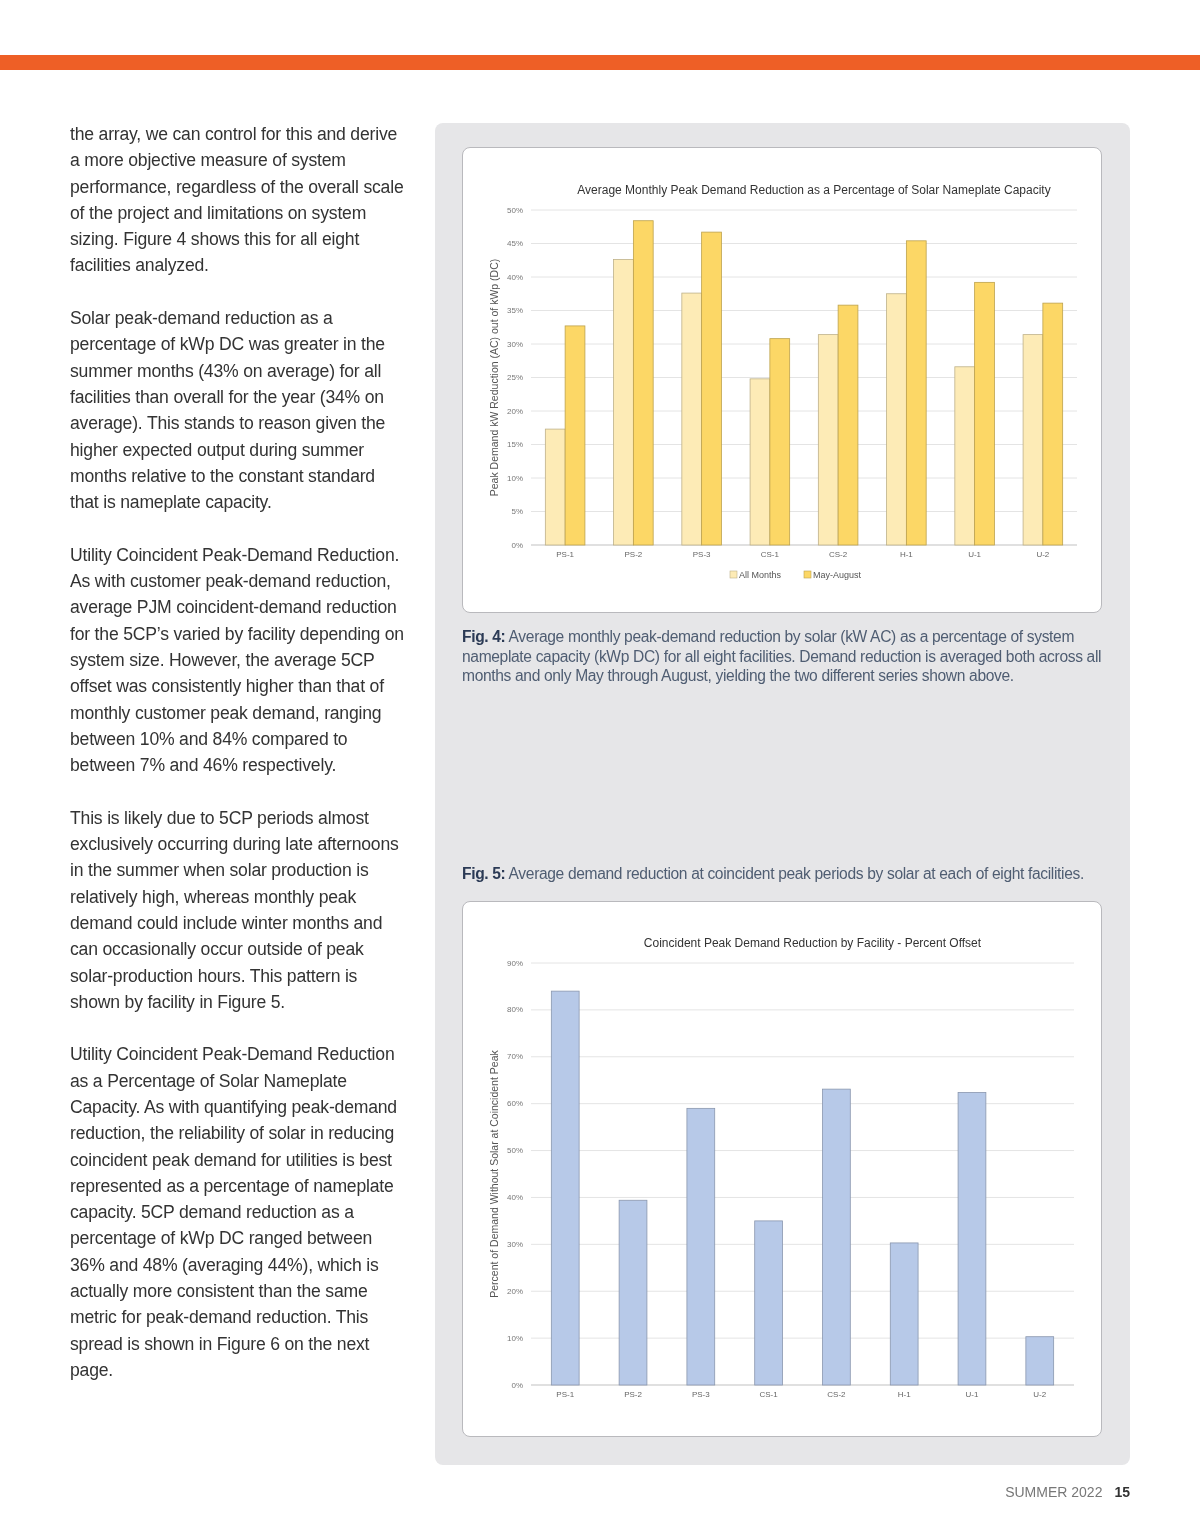  Describe the element at coordinates (514, 1010) in the screenshot. I see `y-tick-label: 80%` at that location.